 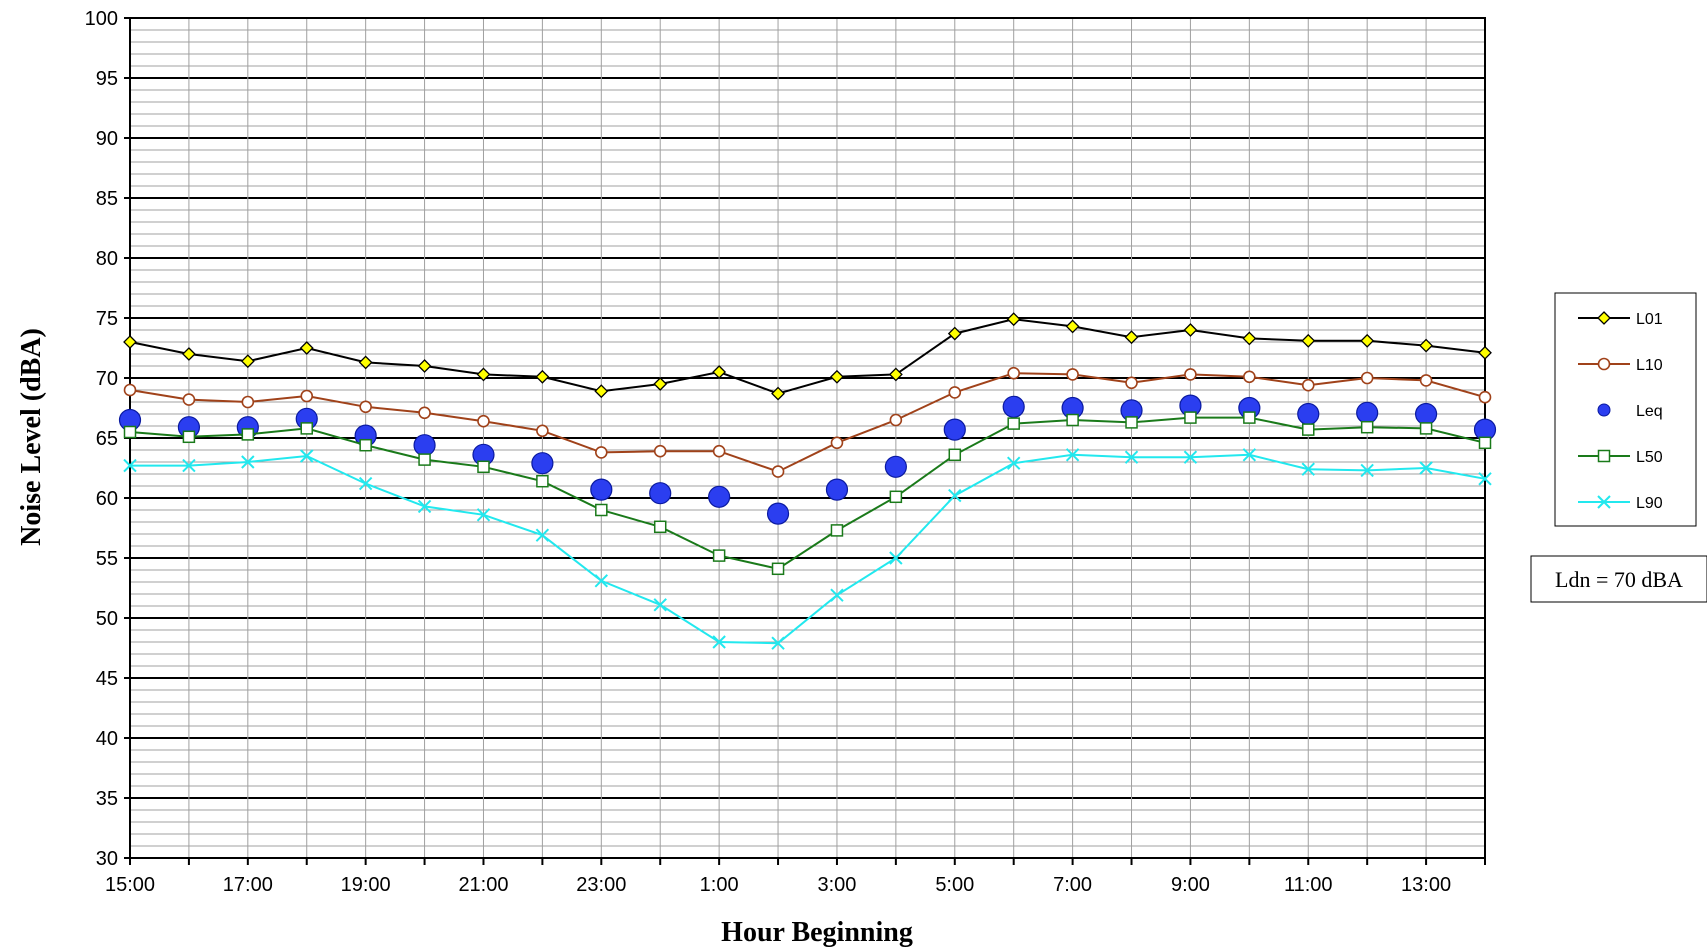 I want to click on x-tick-label: 21:00, so click(x=483, y=885).